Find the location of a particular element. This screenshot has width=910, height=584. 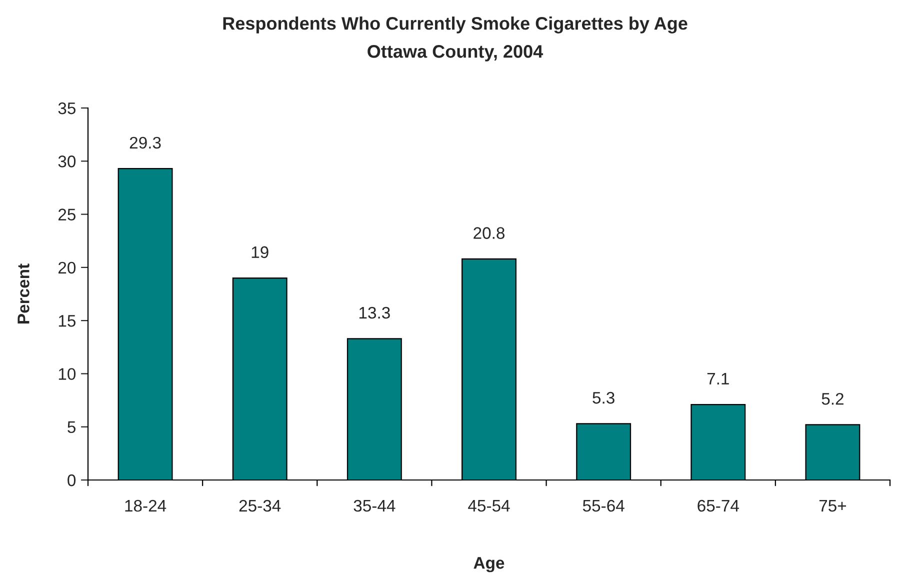

y-tick-label: 30 is located at coordinates (67, 162).